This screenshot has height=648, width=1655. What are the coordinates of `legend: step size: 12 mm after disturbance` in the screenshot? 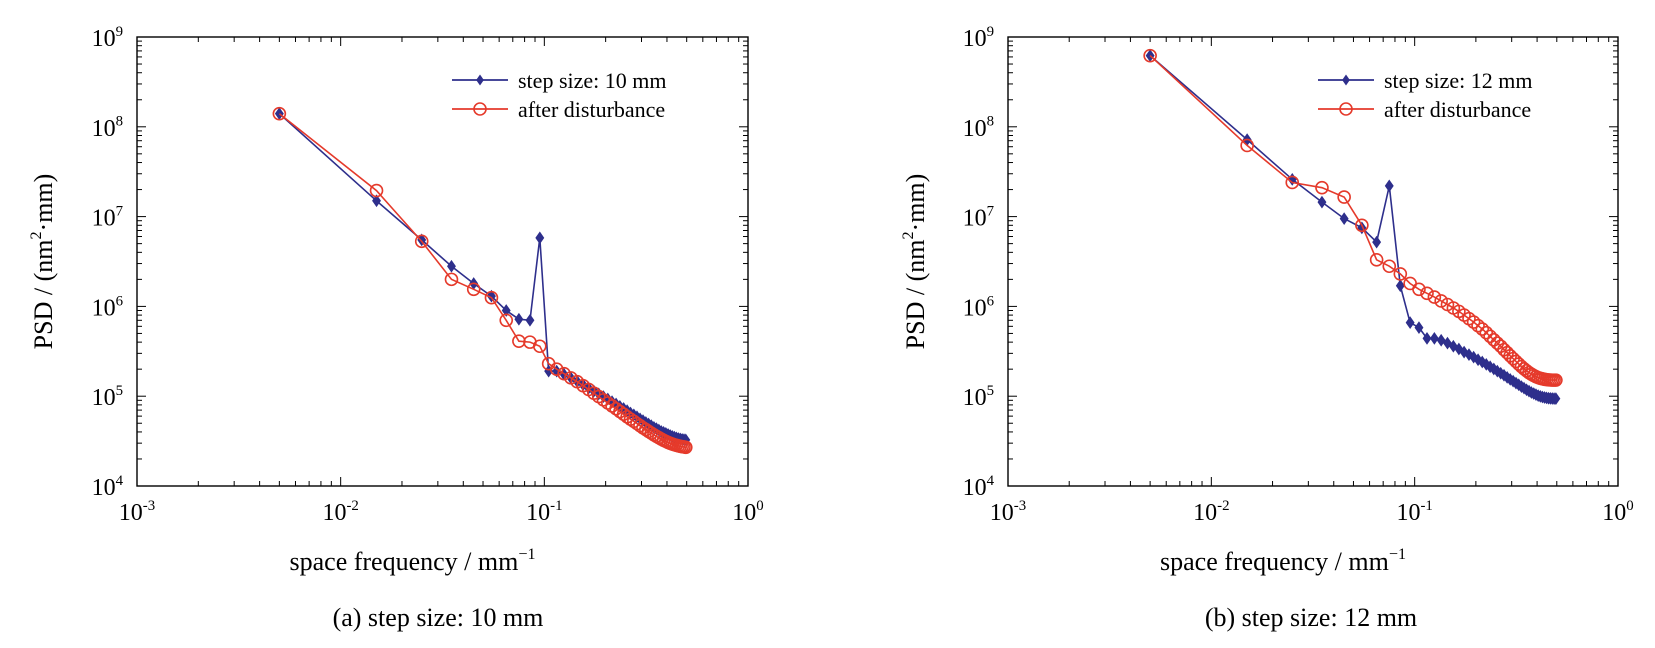 It's located at (1425, 95).